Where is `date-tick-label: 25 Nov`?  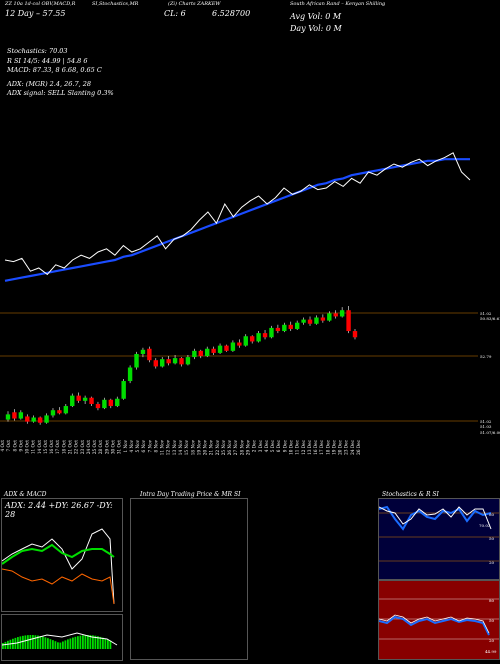
date-tick-label: 25 Nov is located at coordinates (223, 447).